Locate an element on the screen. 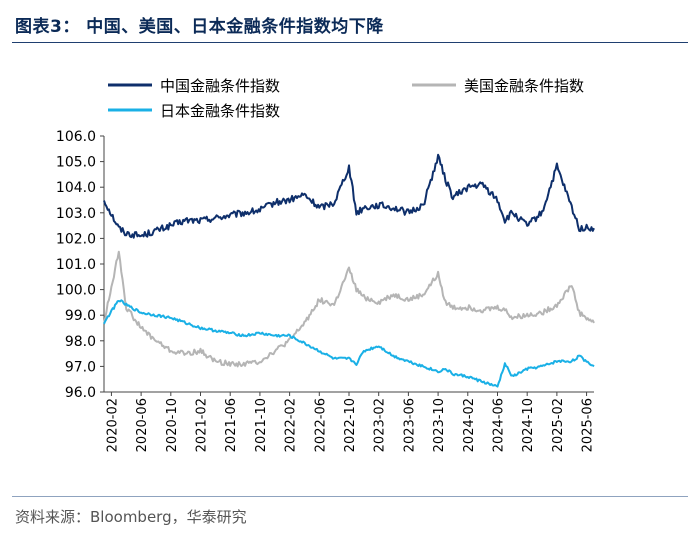 The height and width of the screenshot is (543, 700). y-tick-label: 106.0 is located at coordinates (76, 137).